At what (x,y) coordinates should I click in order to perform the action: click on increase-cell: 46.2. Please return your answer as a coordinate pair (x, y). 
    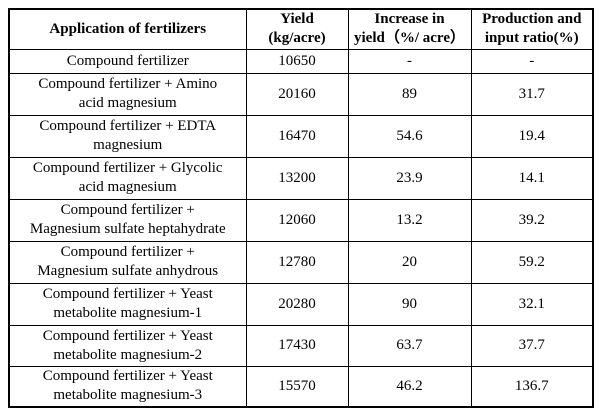
    Looking at the image, I should click on (409, 386).